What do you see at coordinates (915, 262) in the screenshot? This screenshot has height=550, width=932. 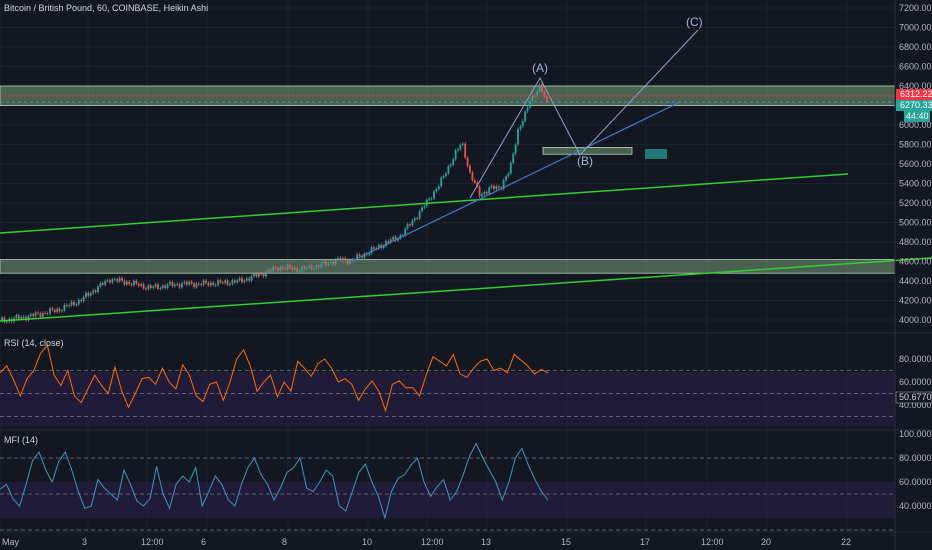 I see `price-tick-label: 4600.00` at bounding box center [915, 262].